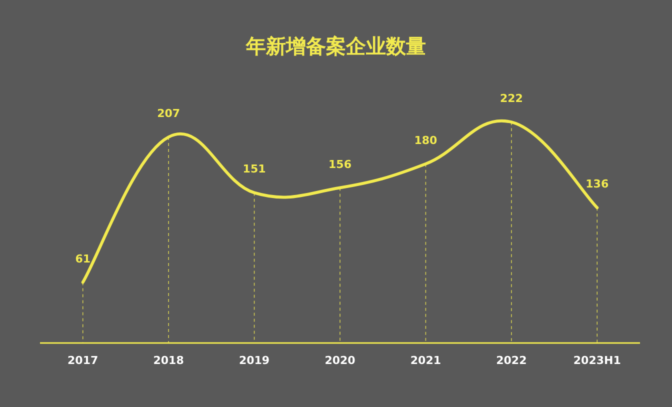  What do you see at coordinates (340, 360) in the screenshot?
I see `x-tick-label: 2020` at bounding box center [340, 360].